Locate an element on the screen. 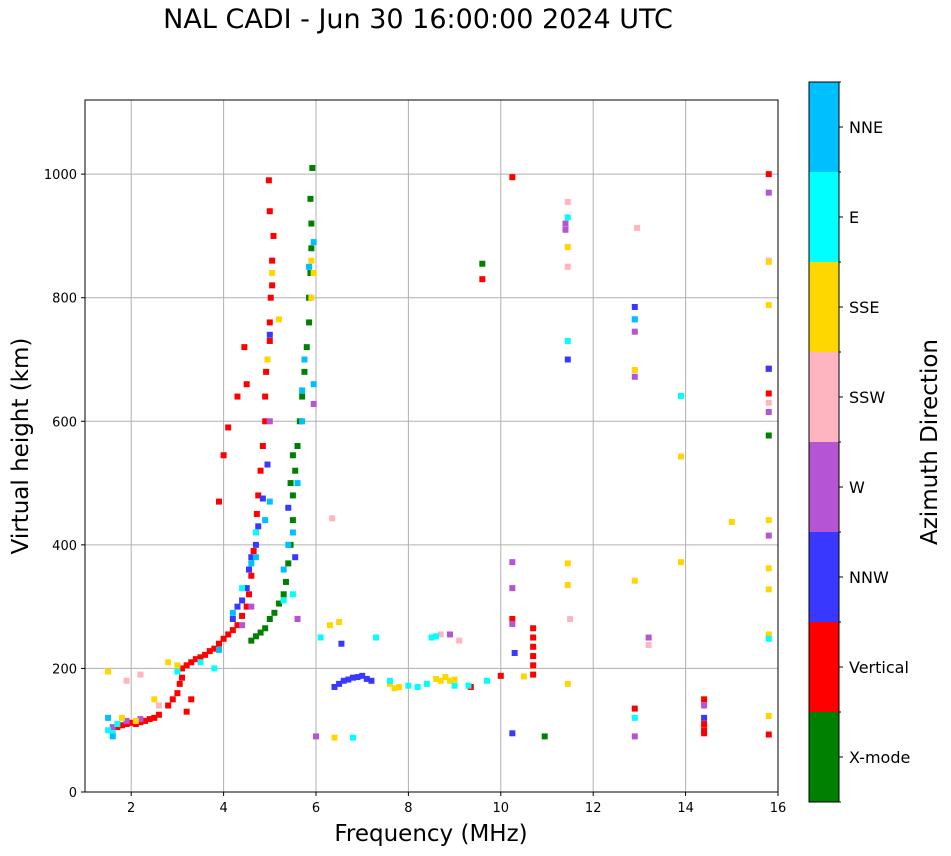 This screenshot has width=951, height=856. y-tick-label: 0 is located at coordinates (73, 793).